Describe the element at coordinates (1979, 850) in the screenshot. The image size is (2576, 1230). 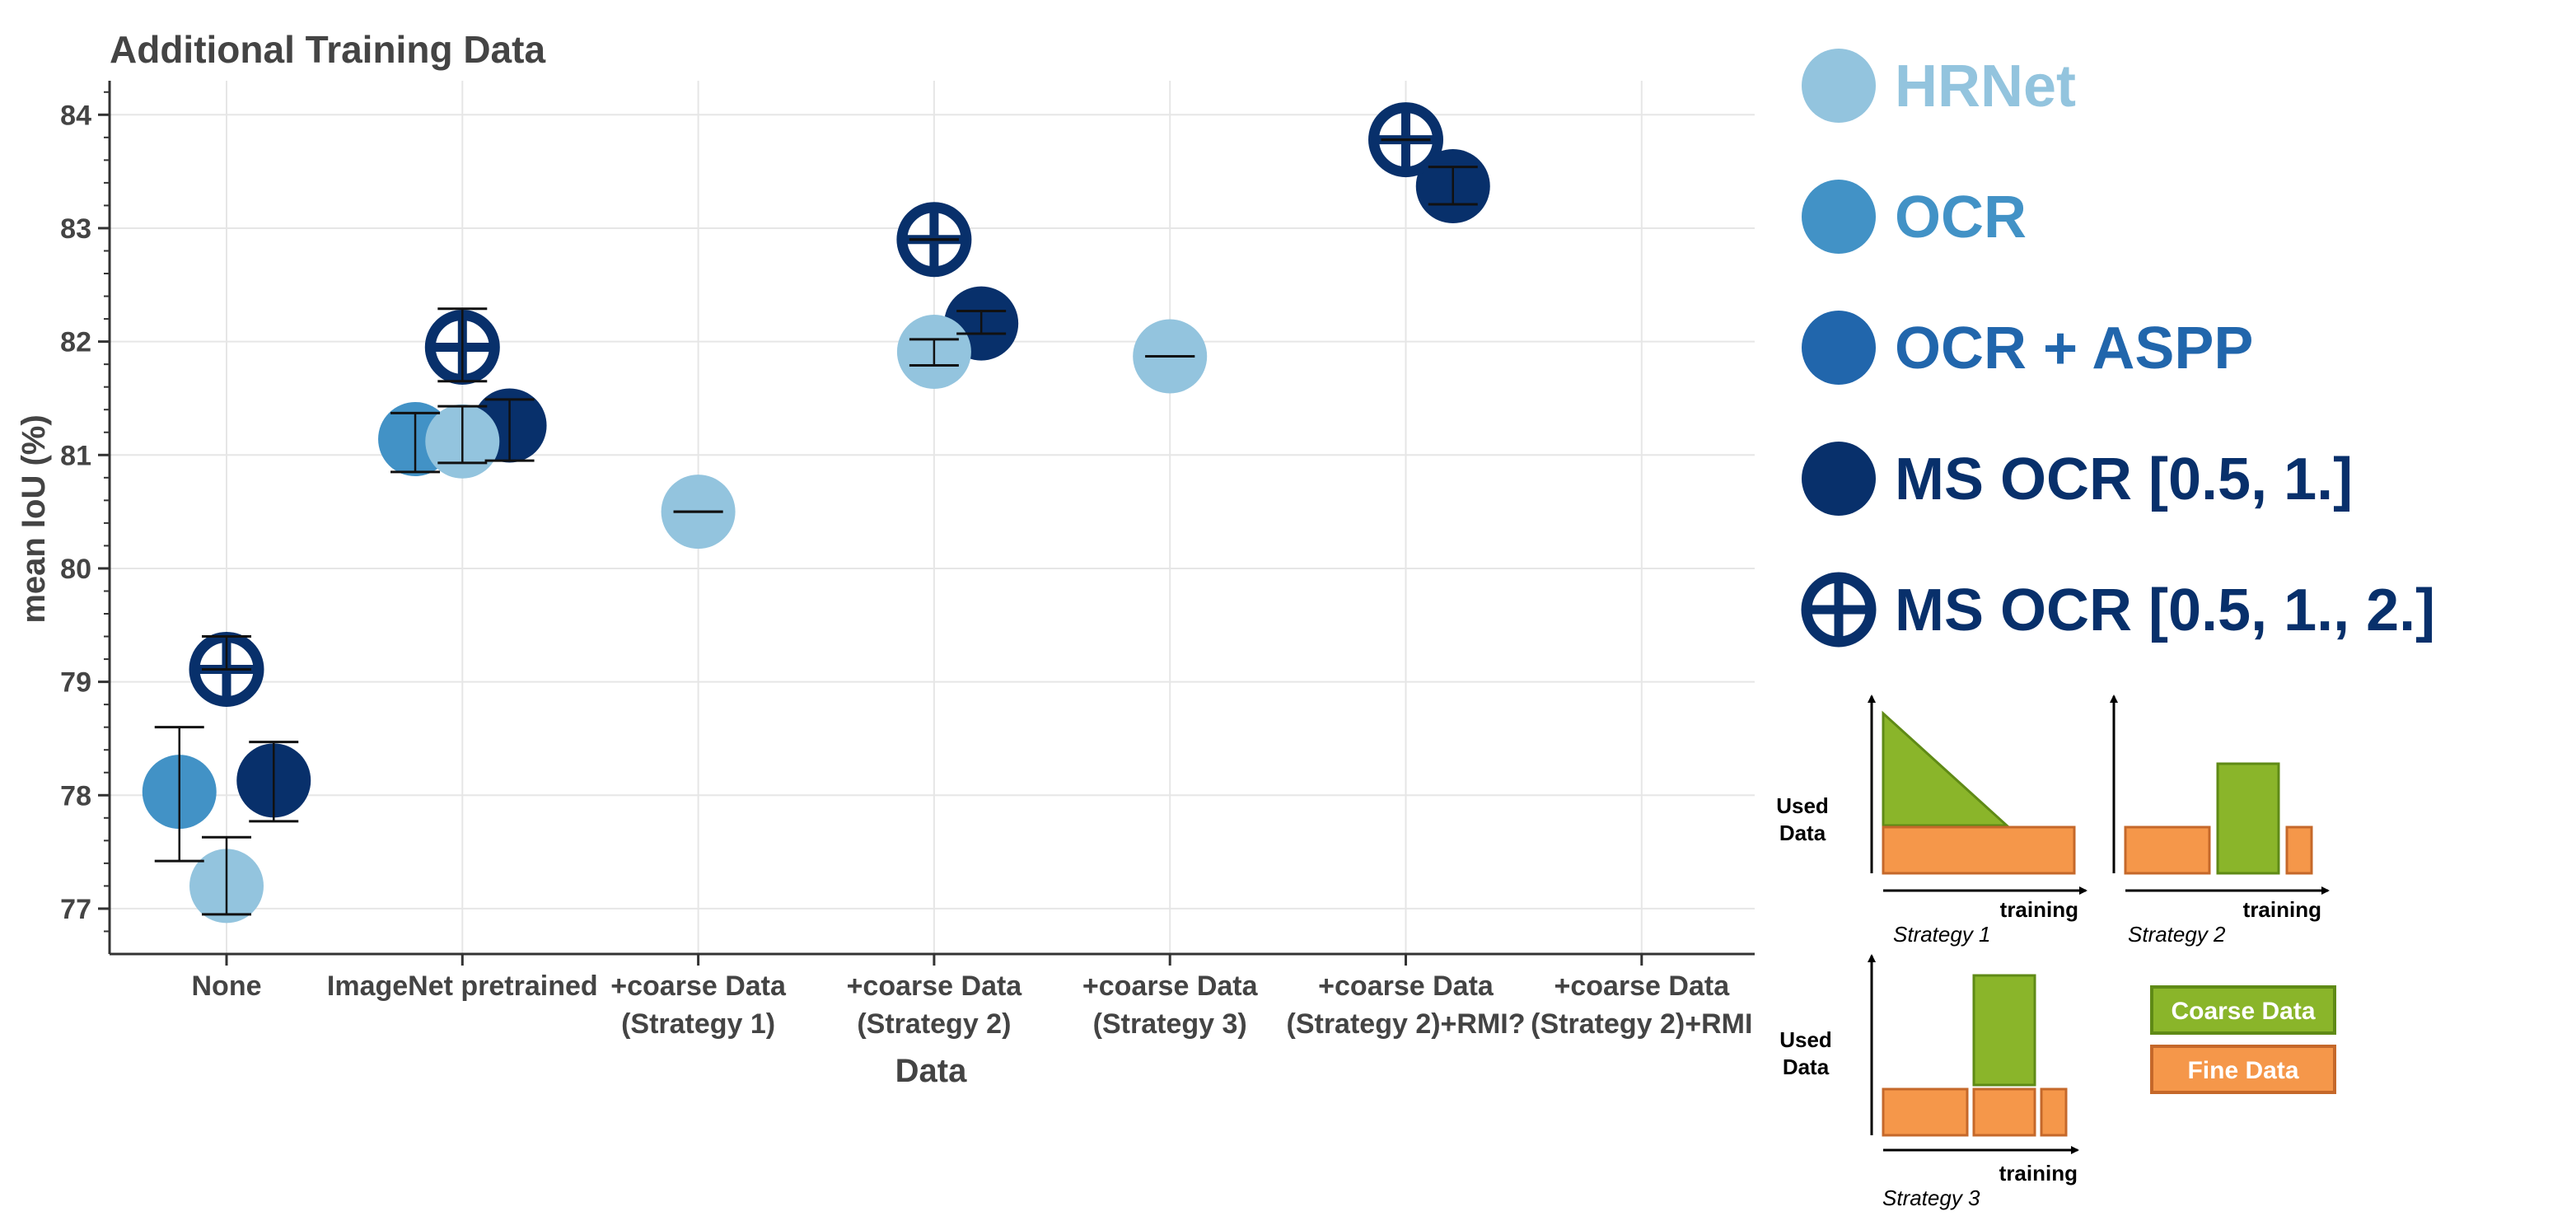
I see `strategy-1-fine-block` at that location.